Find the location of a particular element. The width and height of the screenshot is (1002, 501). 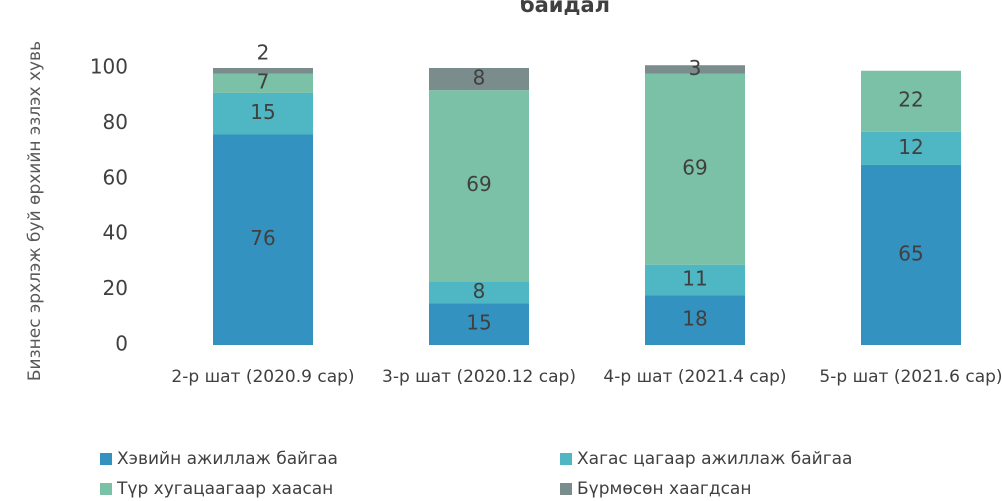

data-label: 12 is located at coordinates (910, 147).